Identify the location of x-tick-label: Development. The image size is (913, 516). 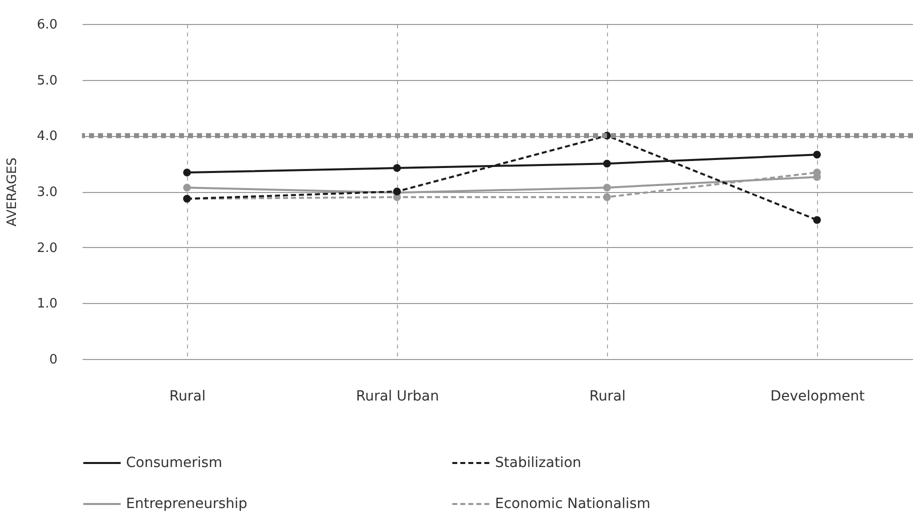
(818, 396).